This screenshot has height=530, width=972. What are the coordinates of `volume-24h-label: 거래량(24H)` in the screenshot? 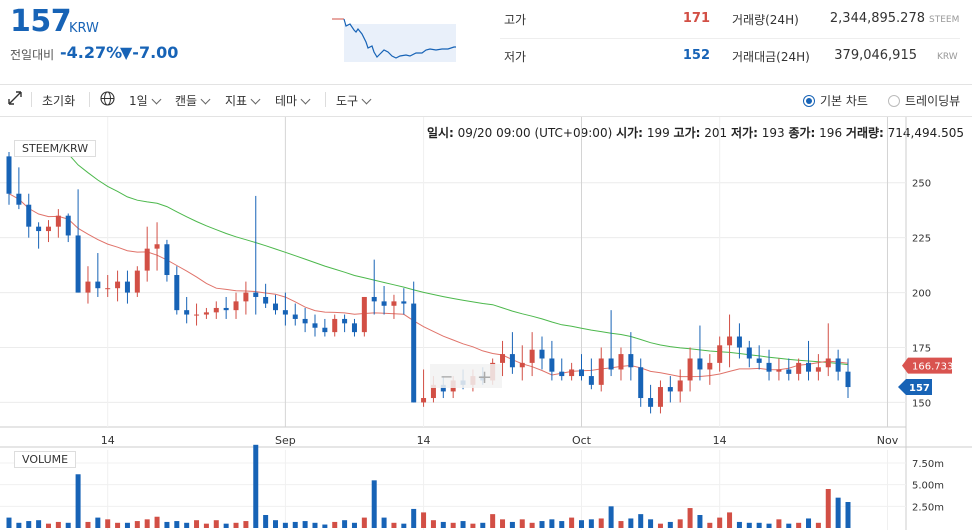 It's located at (765, 20).